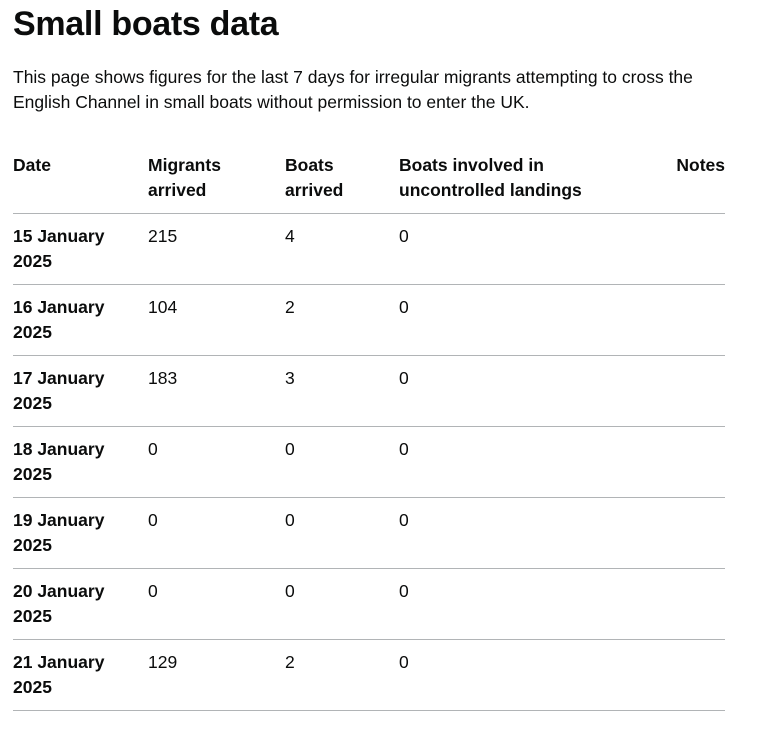 This screenshot has height=745, width=757. Describe the element at coordinates (216, 320) in the screenshot. I see `cell-migrants-arrived: 104` at that location.